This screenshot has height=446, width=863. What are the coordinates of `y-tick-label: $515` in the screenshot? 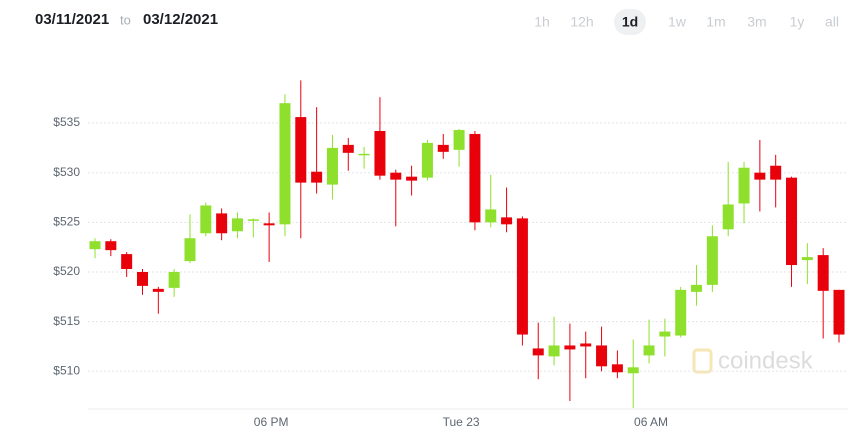 It's located at (66, 321).